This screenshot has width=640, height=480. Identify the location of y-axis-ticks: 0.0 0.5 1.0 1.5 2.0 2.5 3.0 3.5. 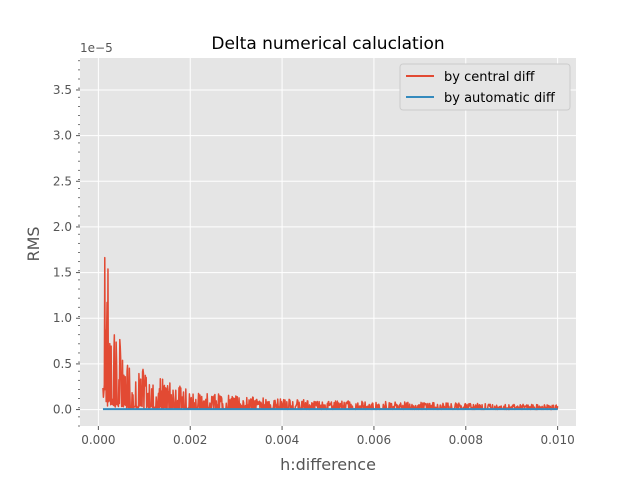
(66, 243).